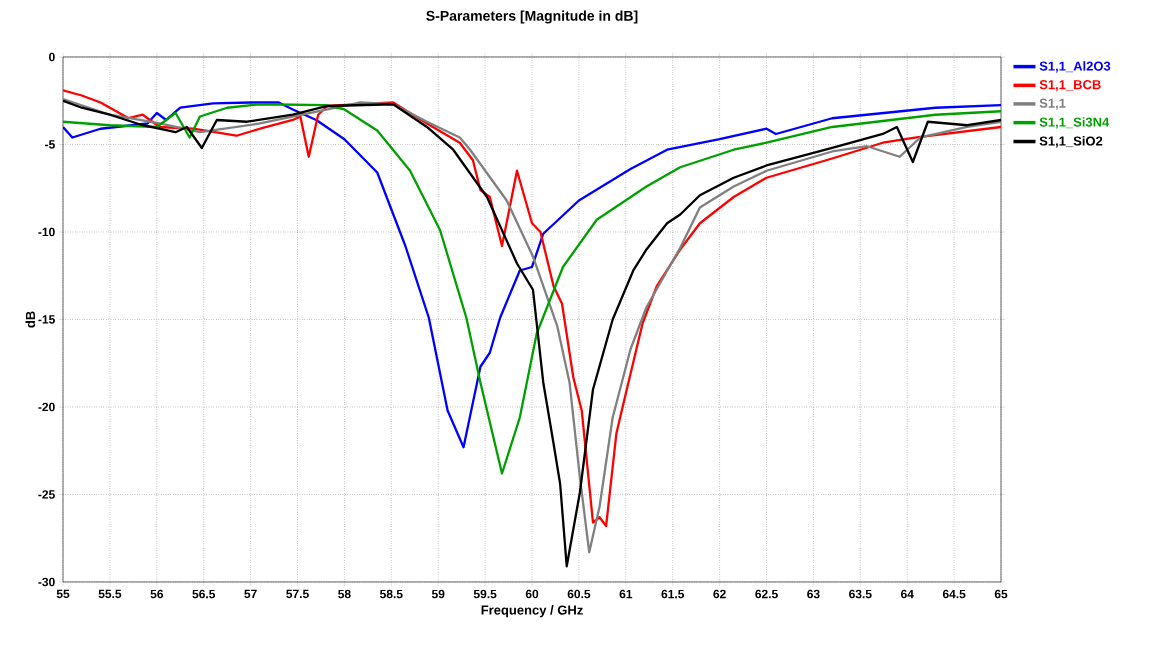 The image size is (1152, 659). What do you see at coordinates (46, 319) in the screenshot?
I see `y-tick-label: -15` at bounding box center [46, 319].